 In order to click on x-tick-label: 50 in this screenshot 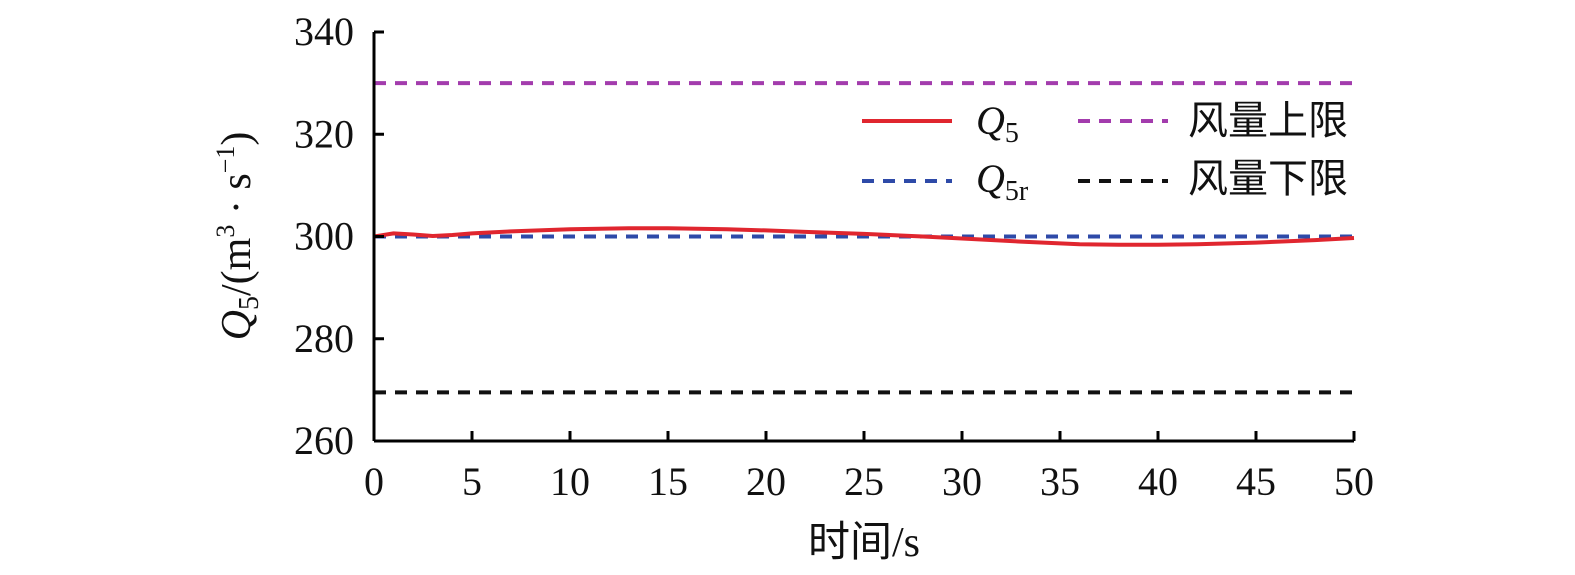, I will do `click(1354, 481)`.